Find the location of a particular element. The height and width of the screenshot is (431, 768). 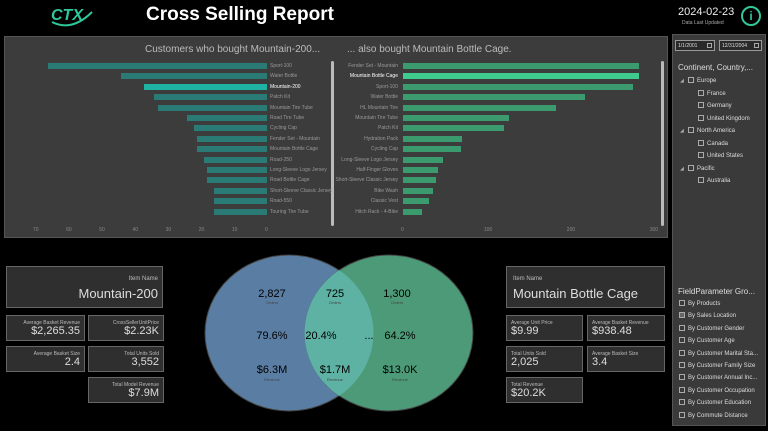

left-bar-label: Patch Kit is located at coordinates (280, 97).